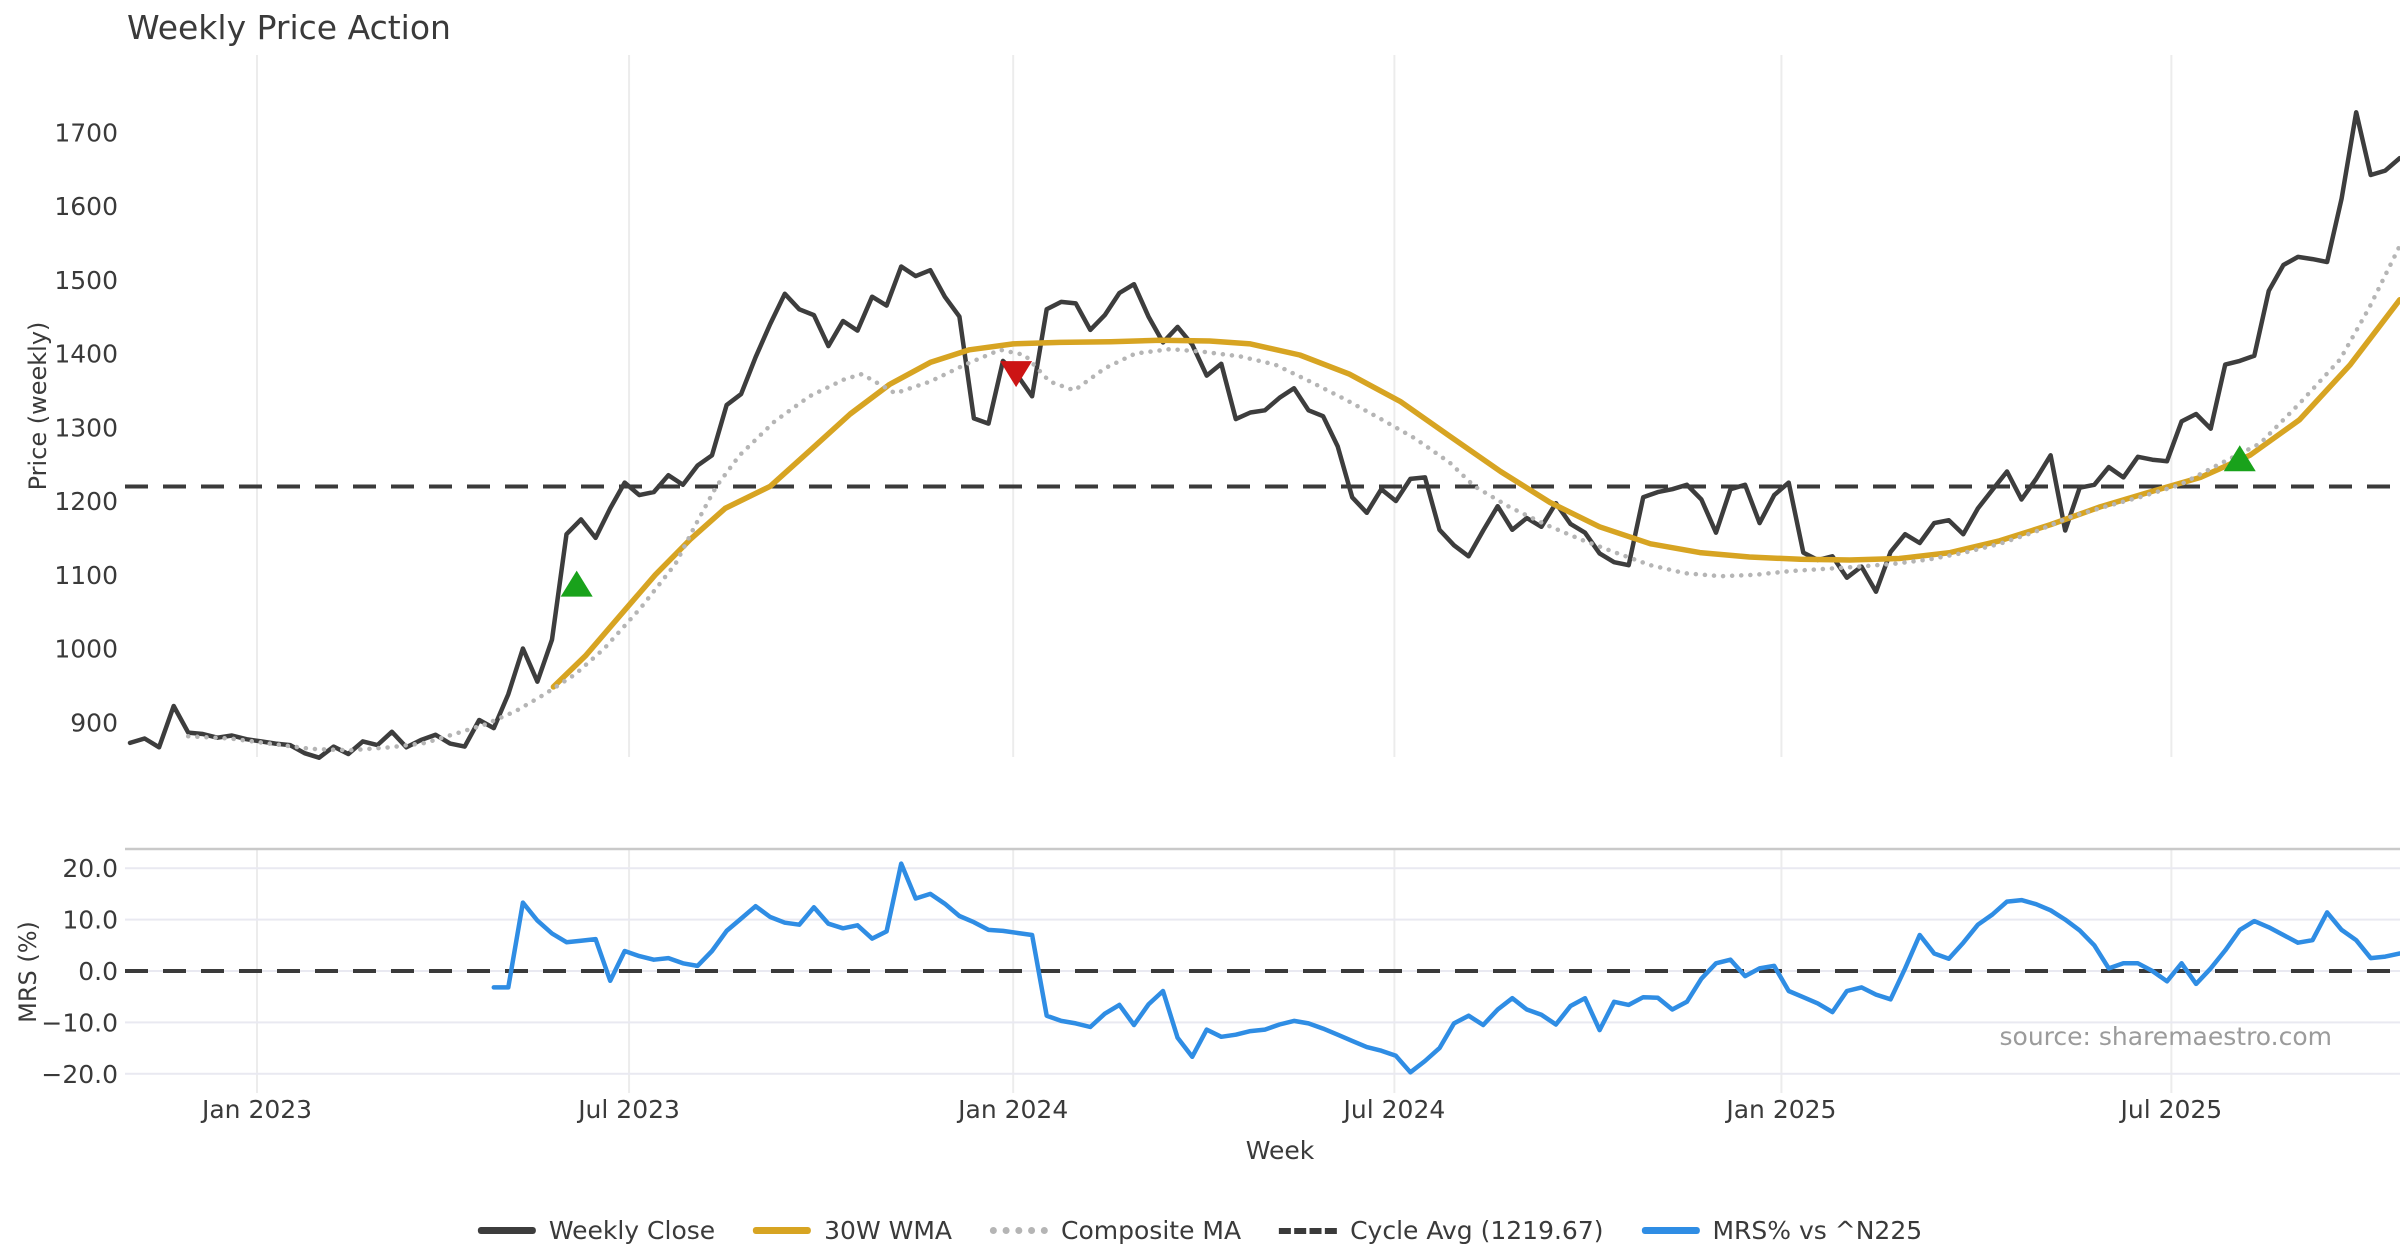 Image resolution: width=2400 pixels, height=1260 pixels. Describe the element at coordinates (1012, 1109) in the screenshot. I see `week-tick-label: Jan 2024` at that location.